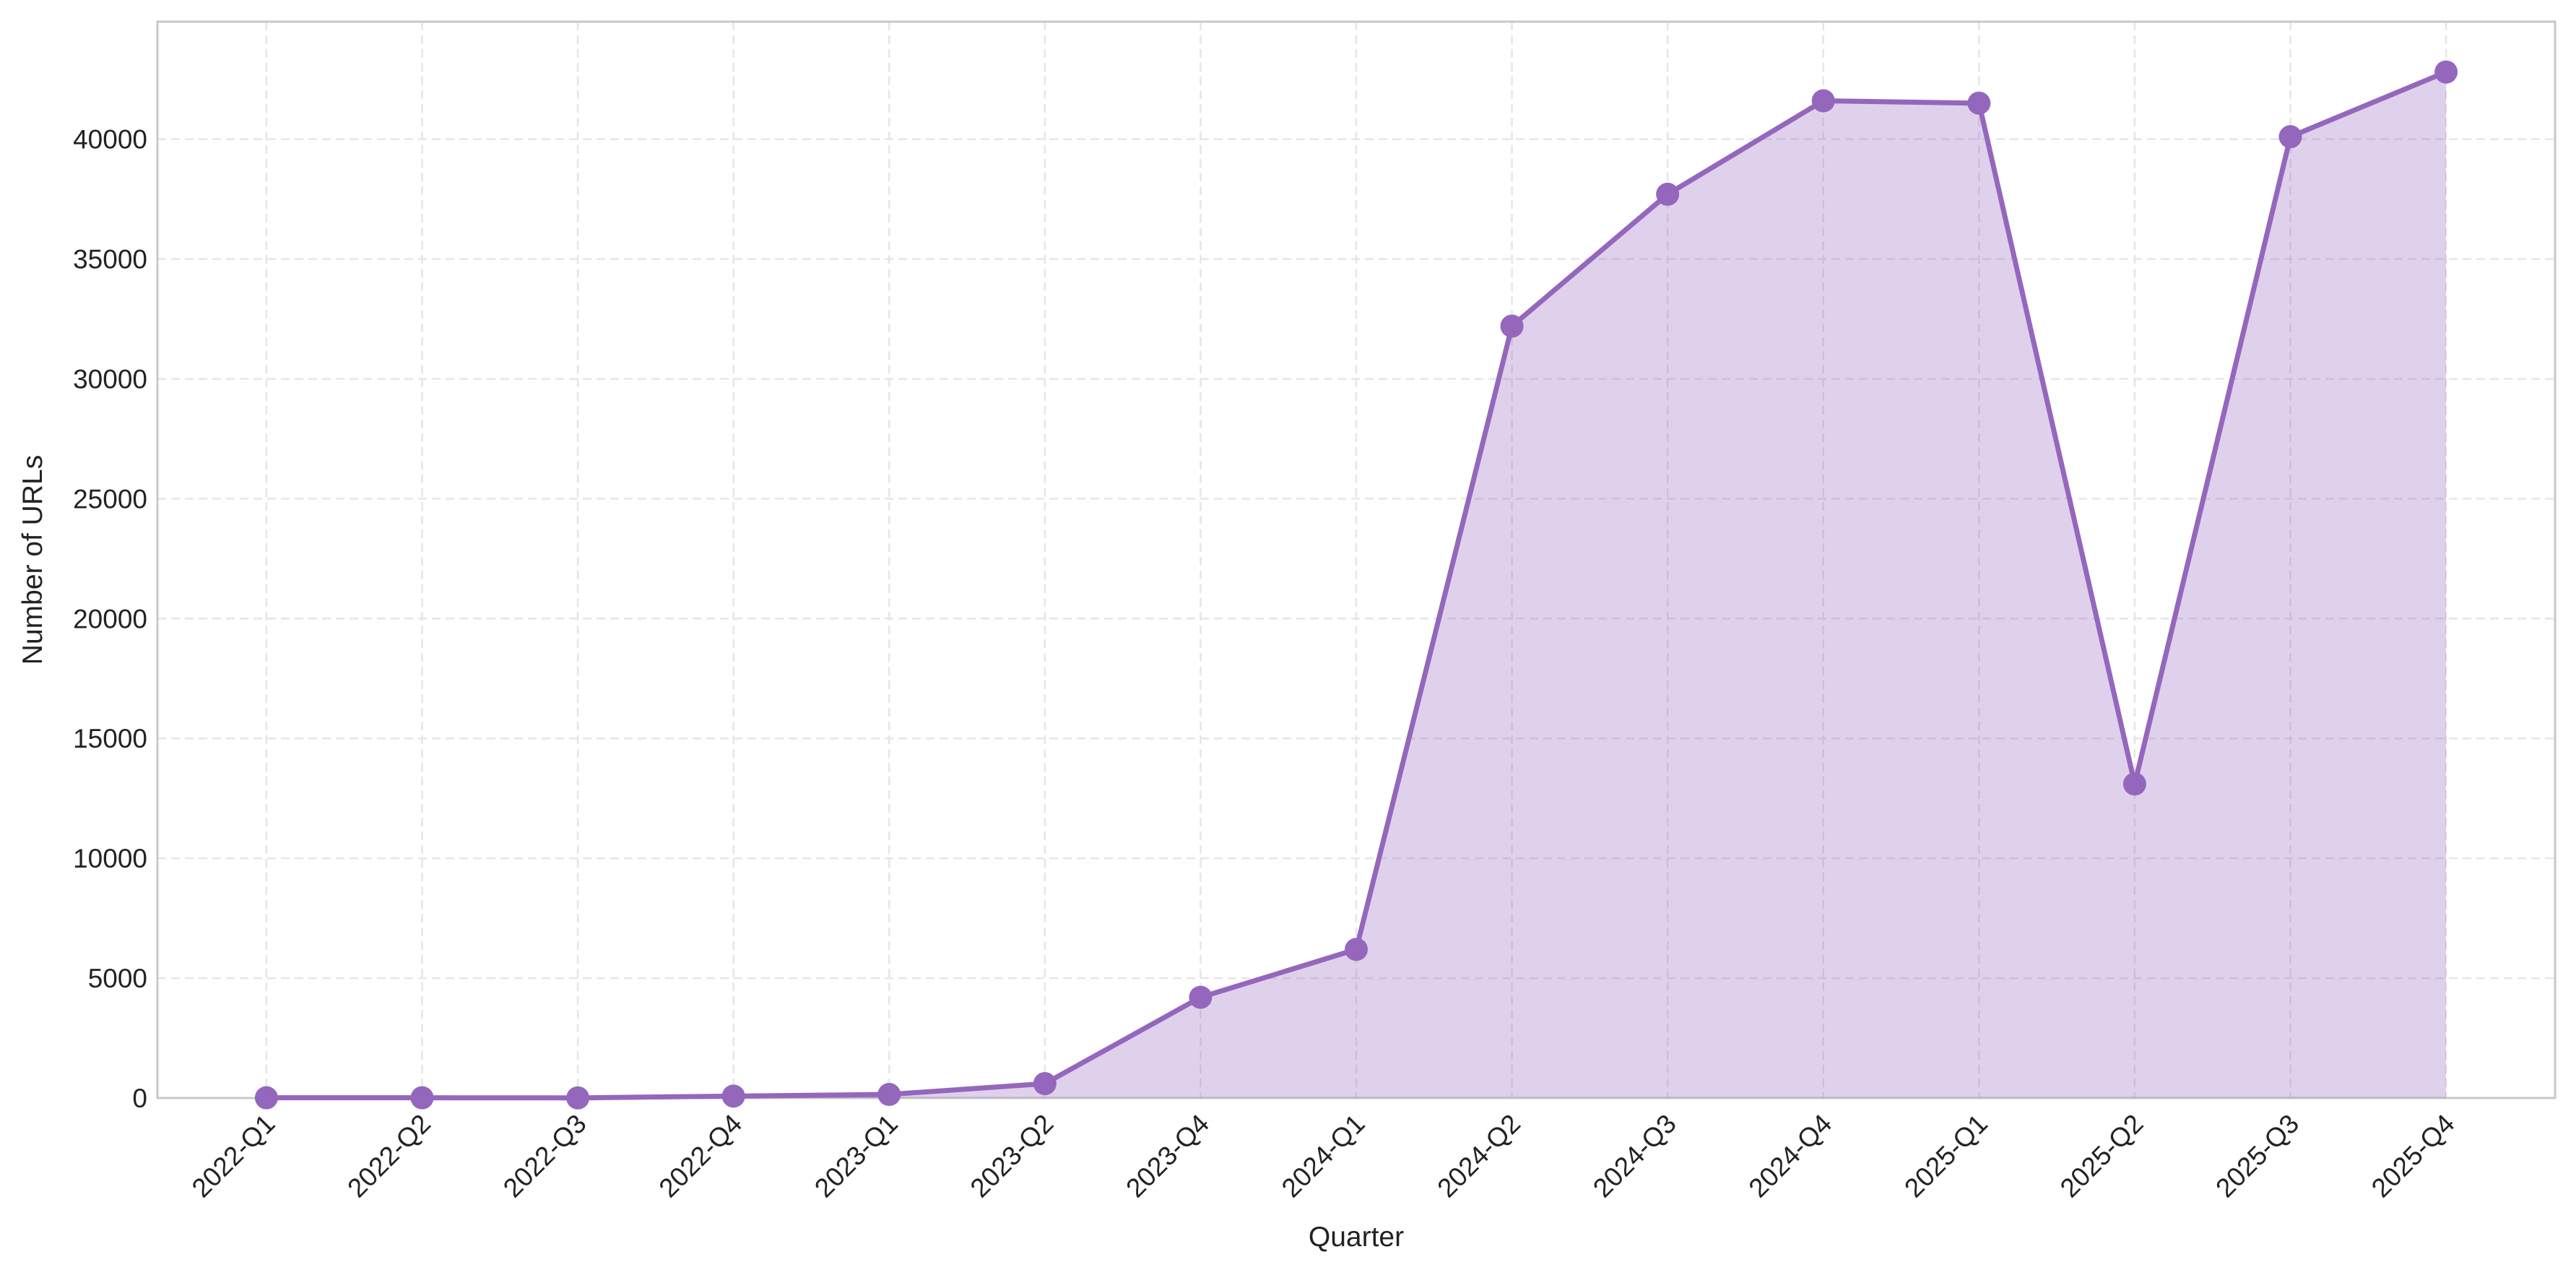  Describe the element at coordinates (1012, 1156) in the screenshot. I see `x-tick-label: 2023-Q2` at that location.